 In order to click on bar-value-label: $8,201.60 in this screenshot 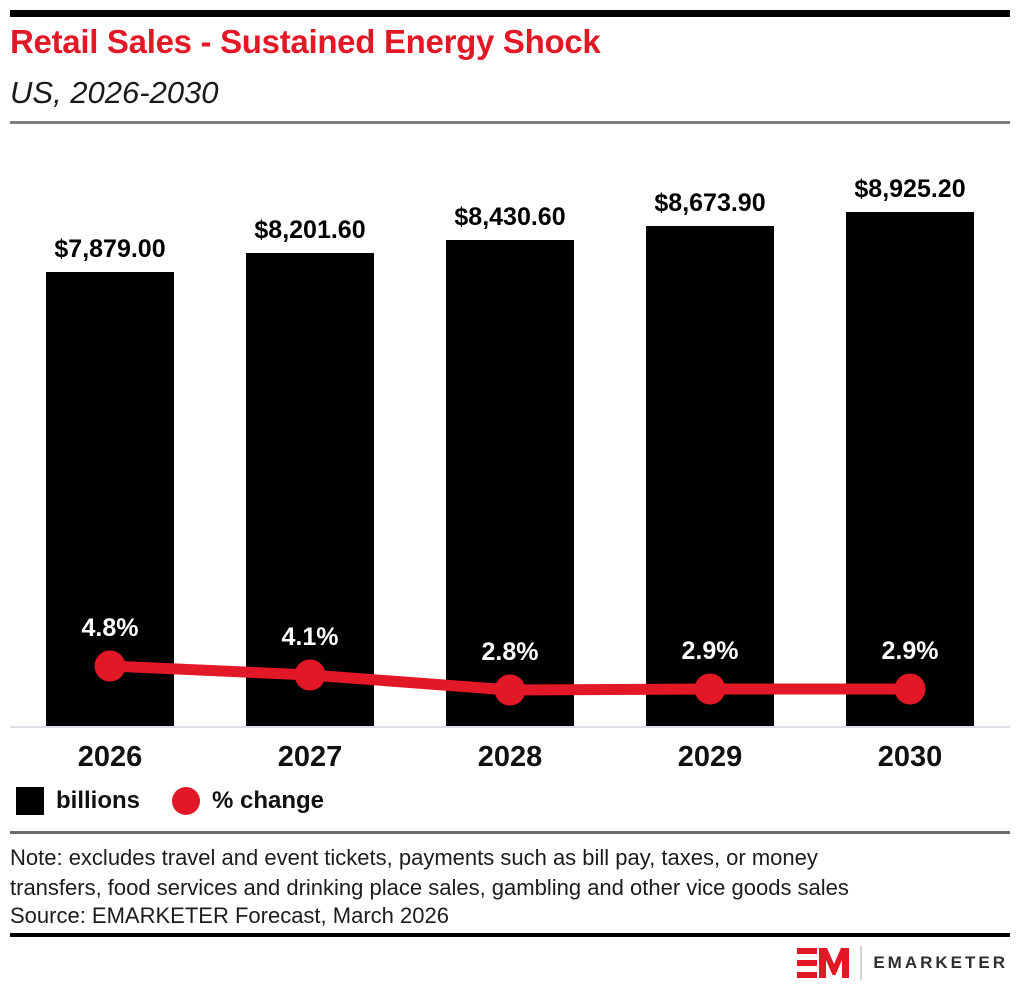, I will do `click(310, 230)`.